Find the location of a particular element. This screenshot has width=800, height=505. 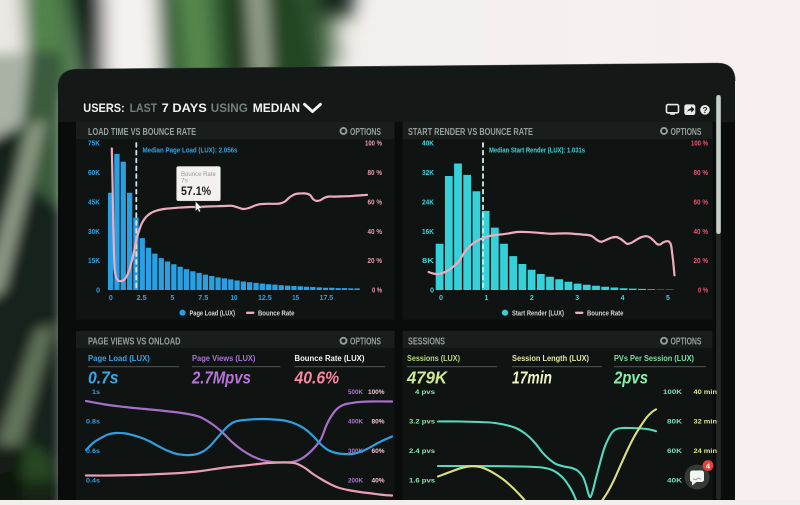

svg-text: 4 pvs is located at coordinates (425, 392).